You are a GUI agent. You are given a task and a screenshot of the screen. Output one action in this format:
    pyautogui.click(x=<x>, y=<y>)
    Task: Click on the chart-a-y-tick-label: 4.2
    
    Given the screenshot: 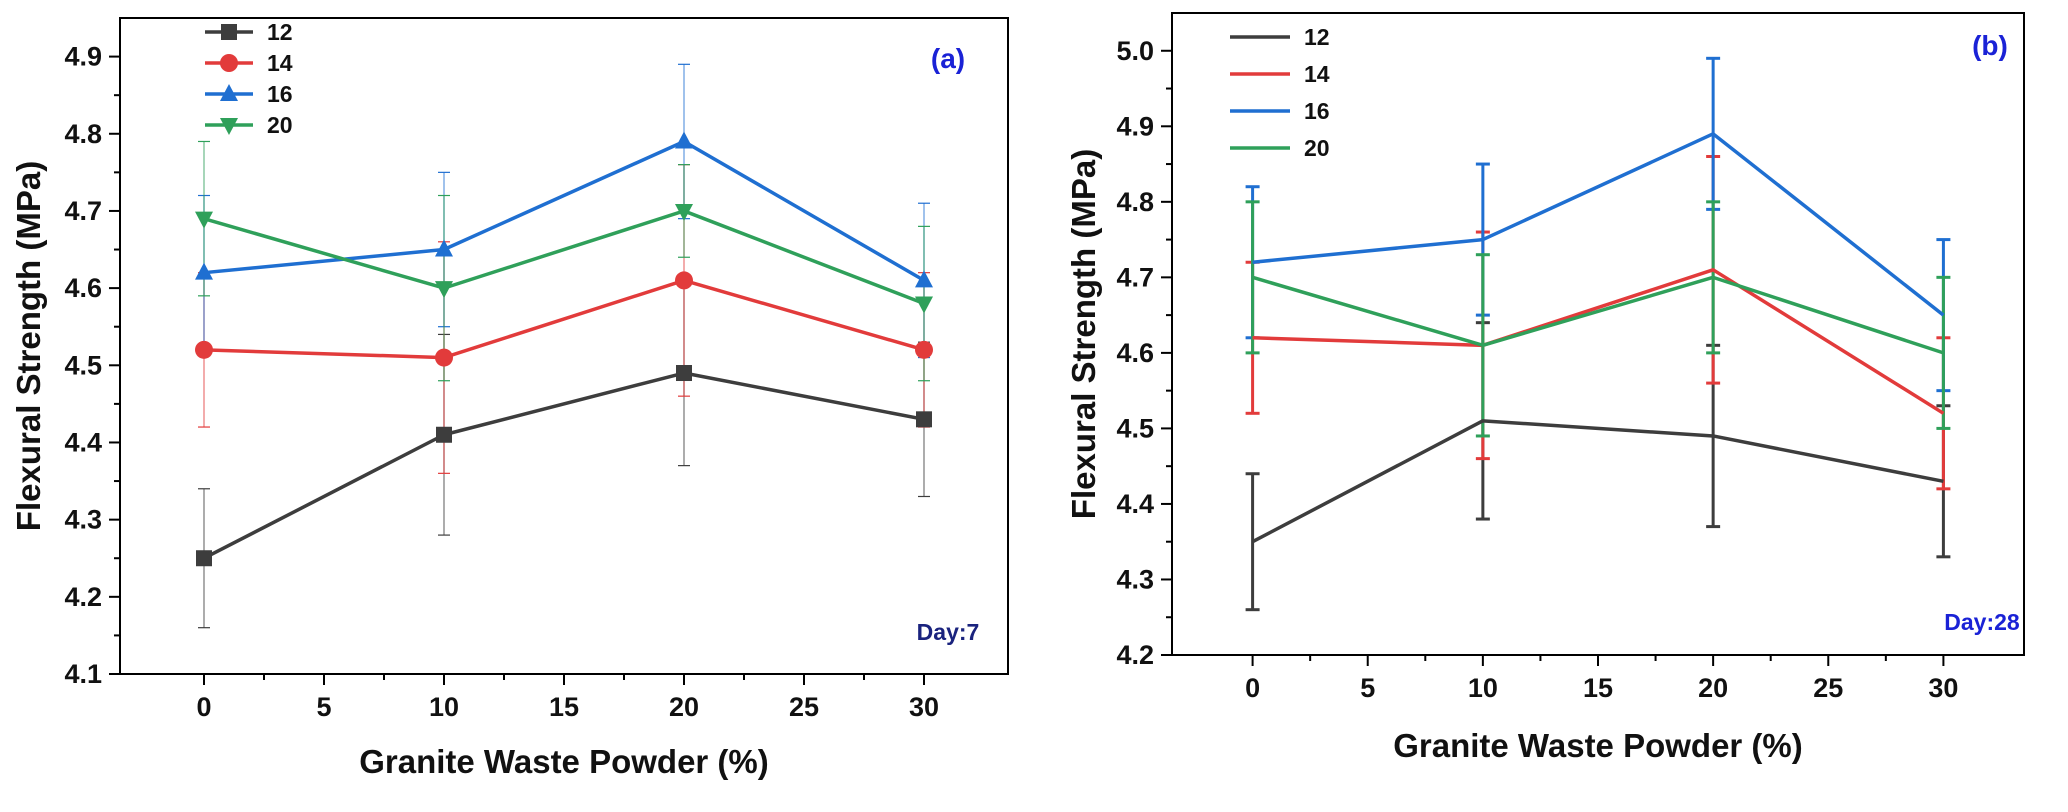 What is the action you would take?
    pyautogui.click(x=83, y=597)
    